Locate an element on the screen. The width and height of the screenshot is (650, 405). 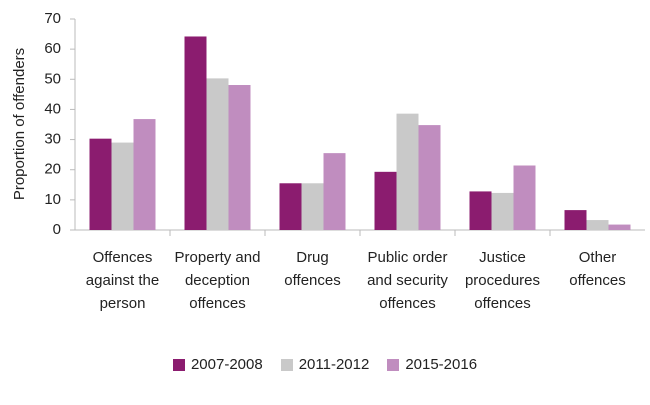
x-tick-label: Offences against the person is located at coordinates (122, 280).